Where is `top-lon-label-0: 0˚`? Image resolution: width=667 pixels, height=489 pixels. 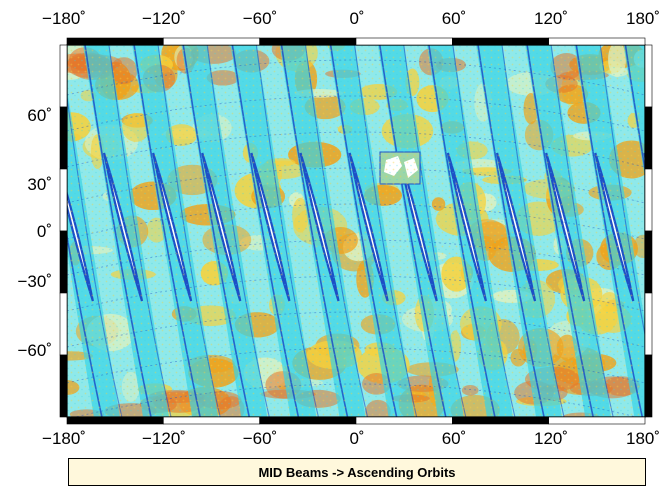
top-lon-label-0: 0˚ is located at coordinates (356, 18).